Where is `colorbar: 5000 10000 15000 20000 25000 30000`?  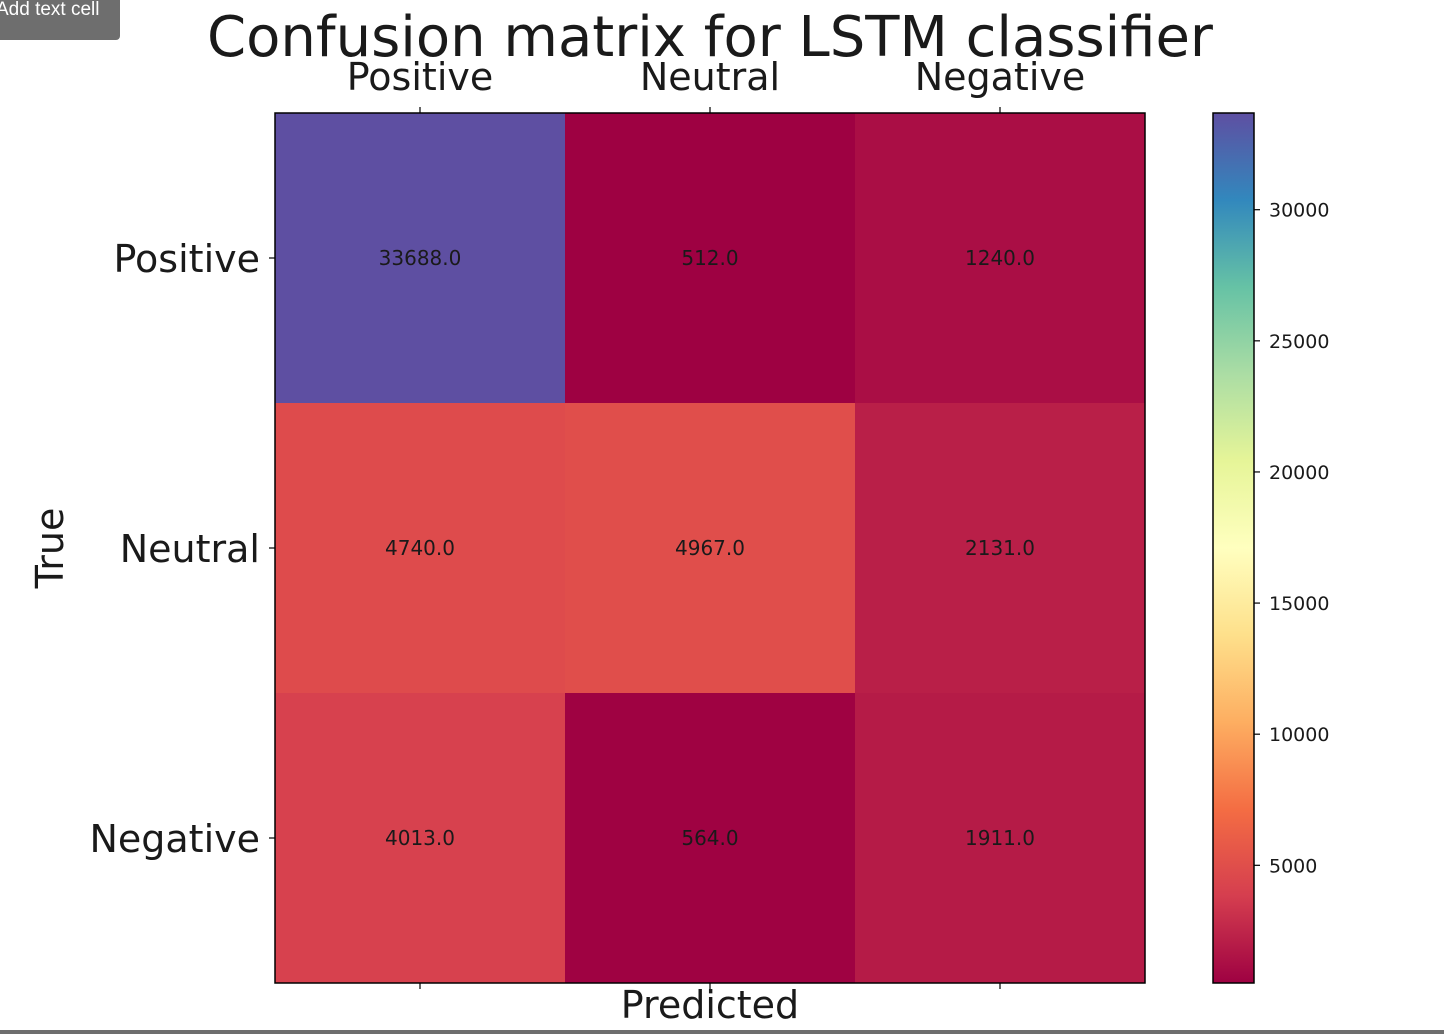 colorbar: 5000 10000 15000 20000 25000 30000 is located at coordinates (1270, 548).